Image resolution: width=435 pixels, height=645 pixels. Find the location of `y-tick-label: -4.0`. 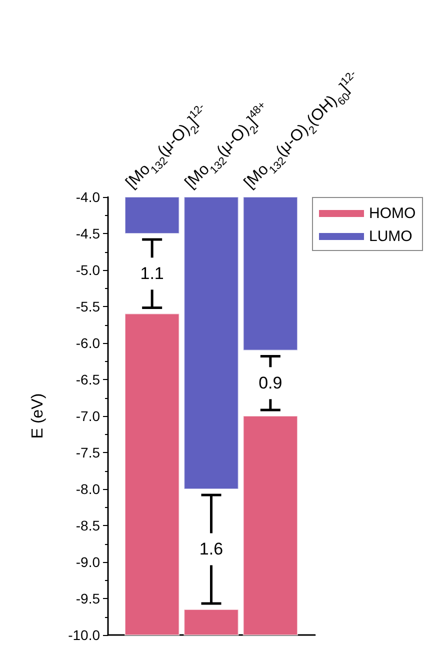

y-tick-label: -4.0 is located at coordinates (88, 197).